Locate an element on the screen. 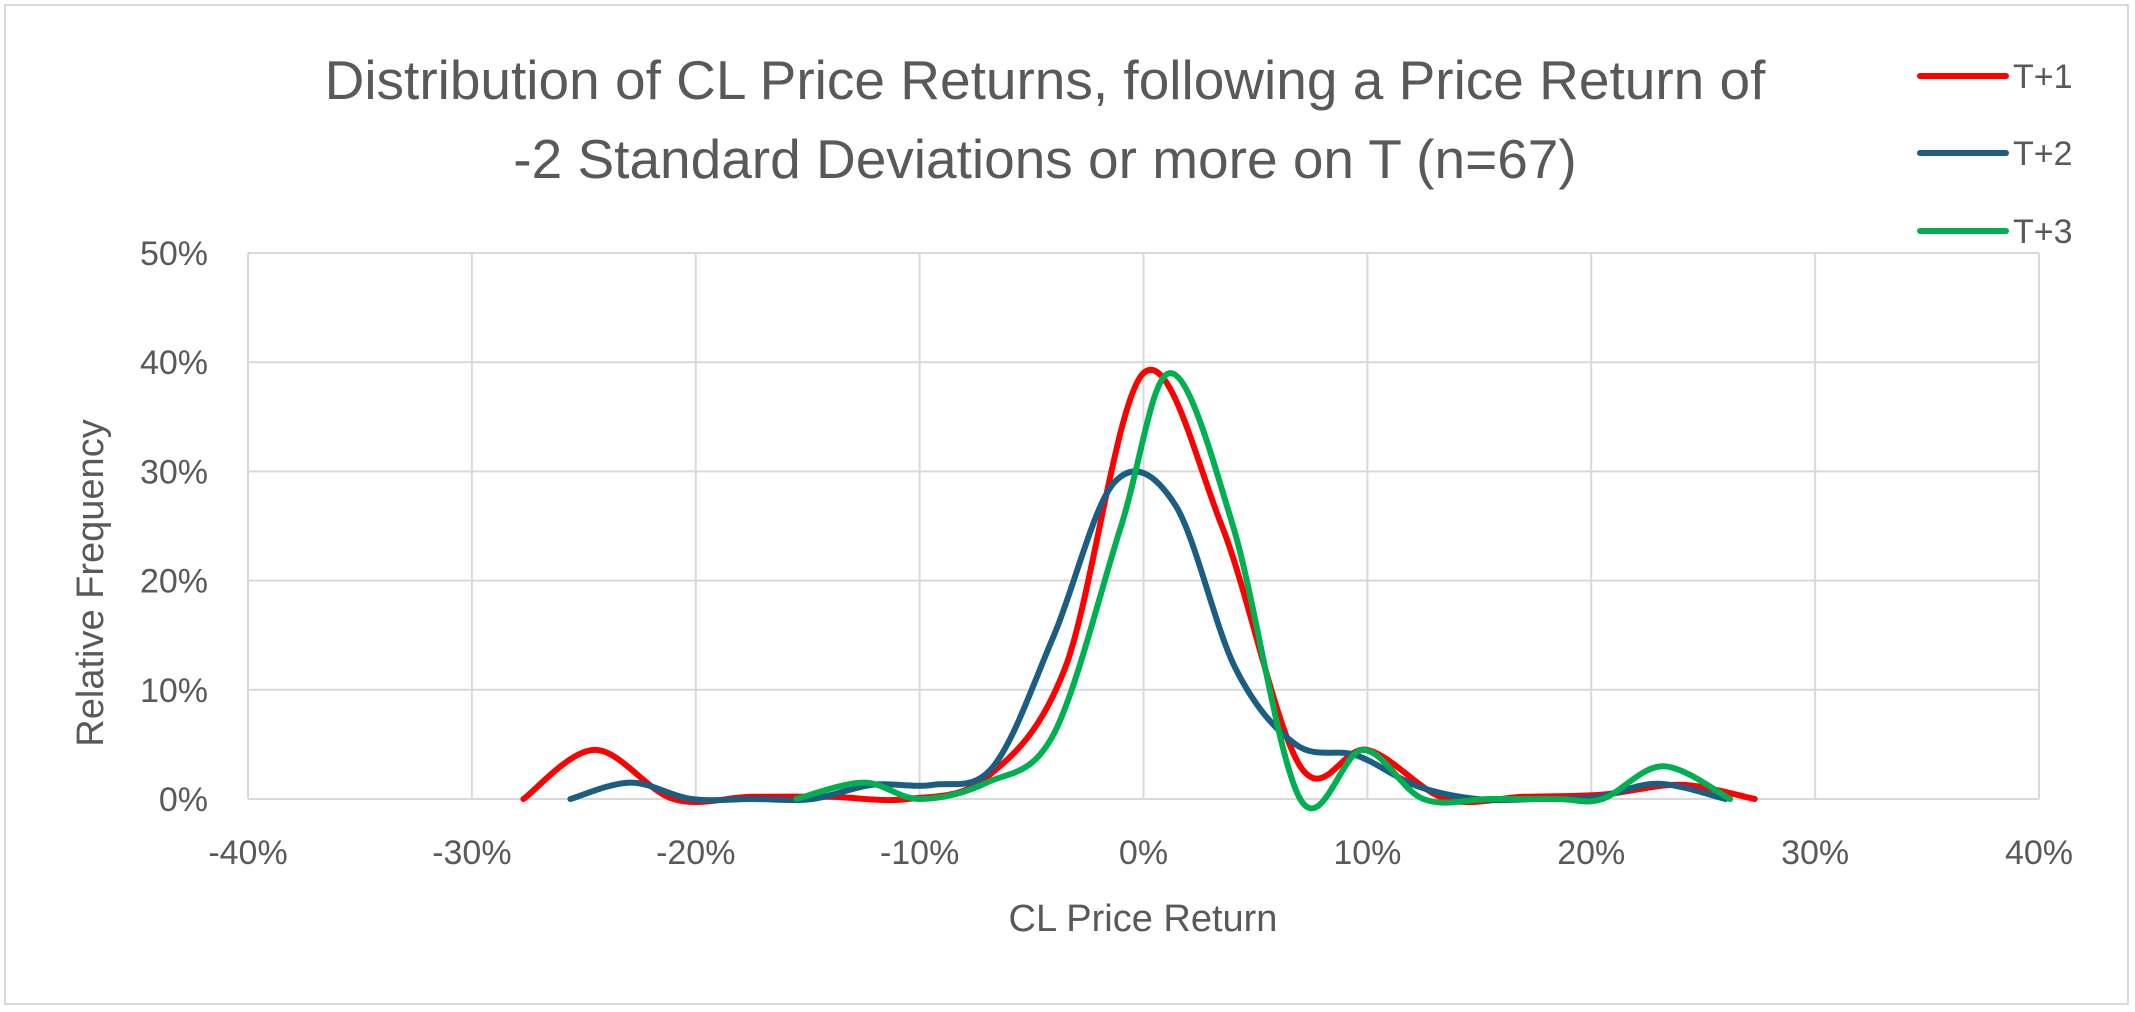 The height and width of the screenshot is (1012, 2135). legend-label: T+1 is located at coordinates (2043, 77).